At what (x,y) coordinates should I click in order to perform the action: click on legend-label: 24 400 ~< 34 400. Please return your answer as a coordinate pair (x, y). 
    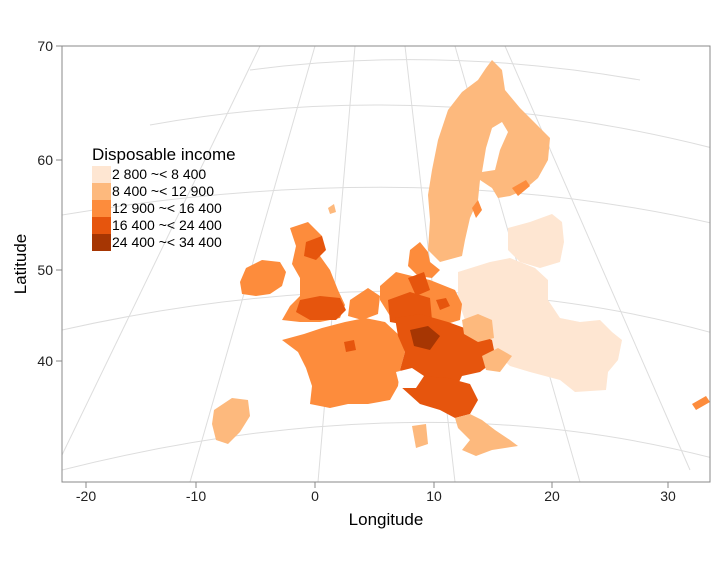
    Looking at the image, I should click on (167, 242).